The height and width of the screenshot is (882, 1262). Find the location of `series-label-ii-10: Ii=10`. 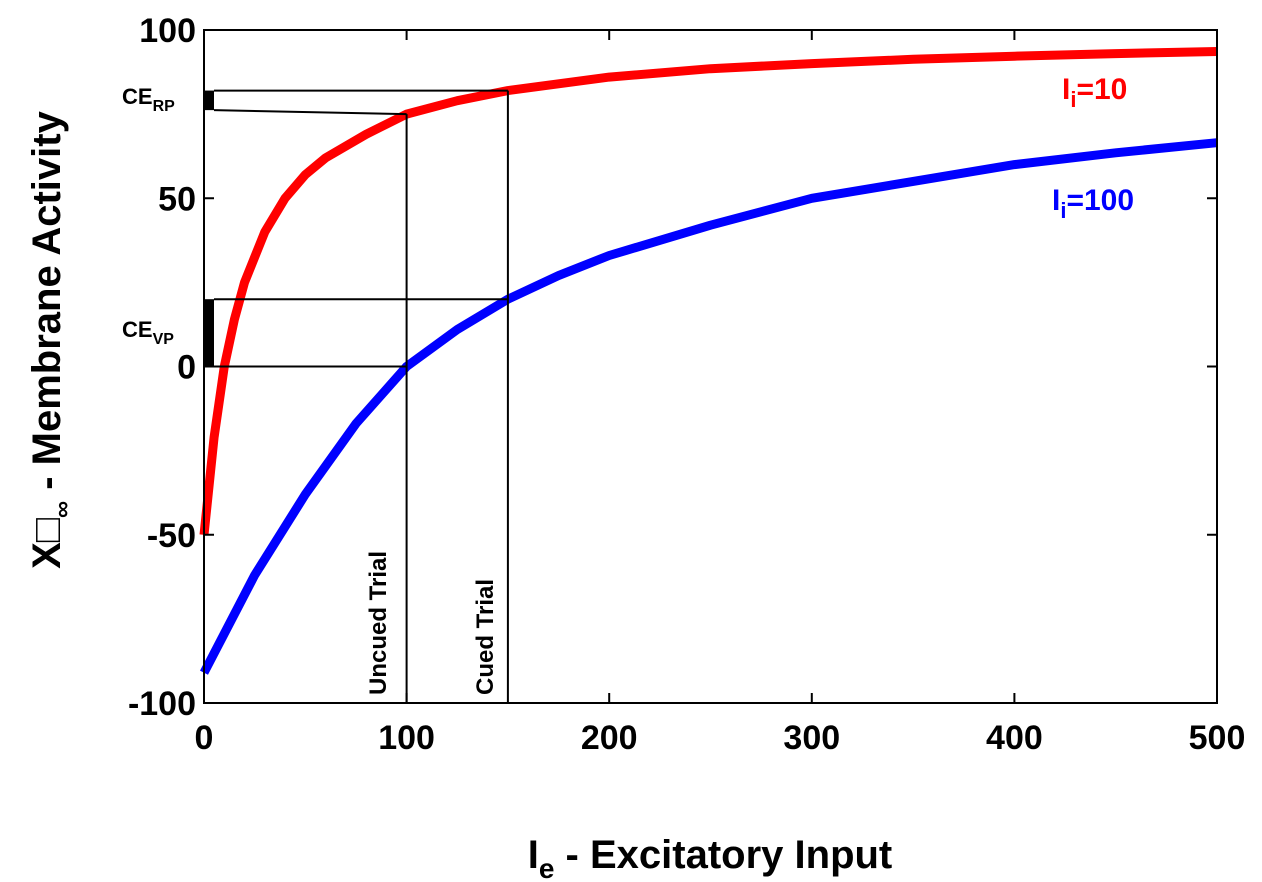

series-label-ii-10: Ii=10 is located at coordinates (1094, 92).